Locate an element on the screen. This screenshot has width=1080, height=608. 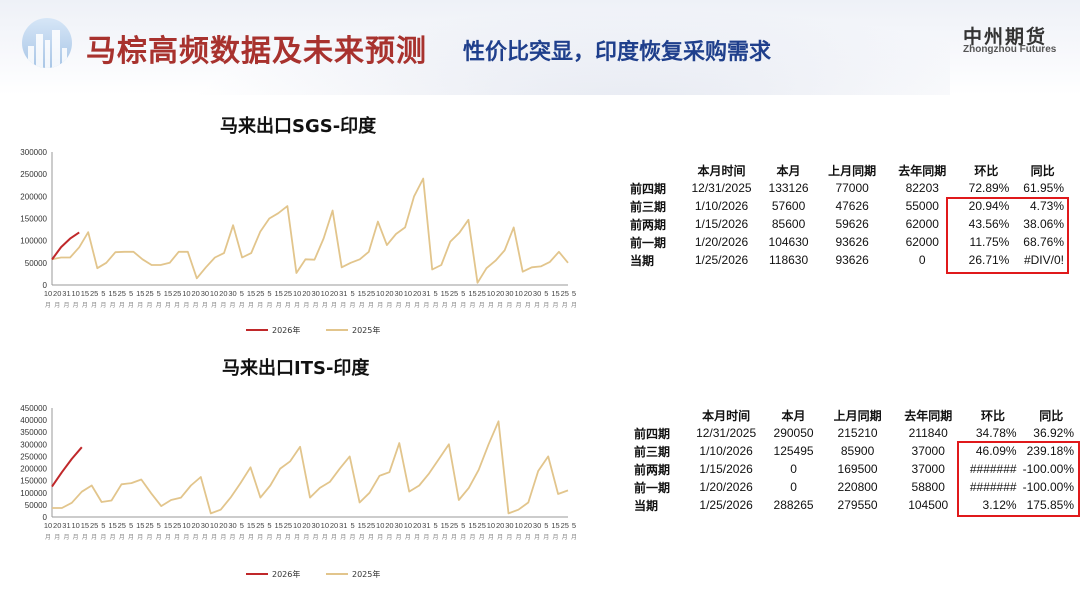
y-tick-label: 250000 is located at coordinates (33, 456).